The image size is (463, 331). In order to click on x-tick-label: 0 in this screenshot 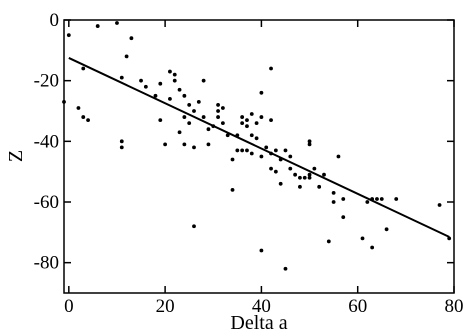, I will do `click(69, 306)`.